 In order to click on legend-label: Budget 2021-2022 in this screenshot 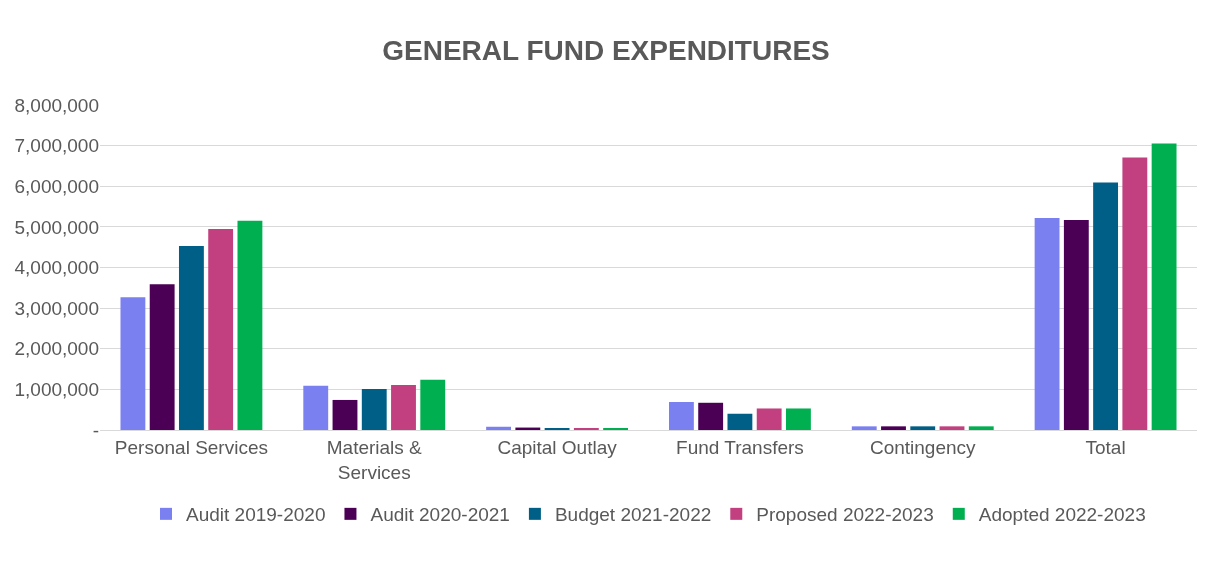, I will do `click(633, 515)`.